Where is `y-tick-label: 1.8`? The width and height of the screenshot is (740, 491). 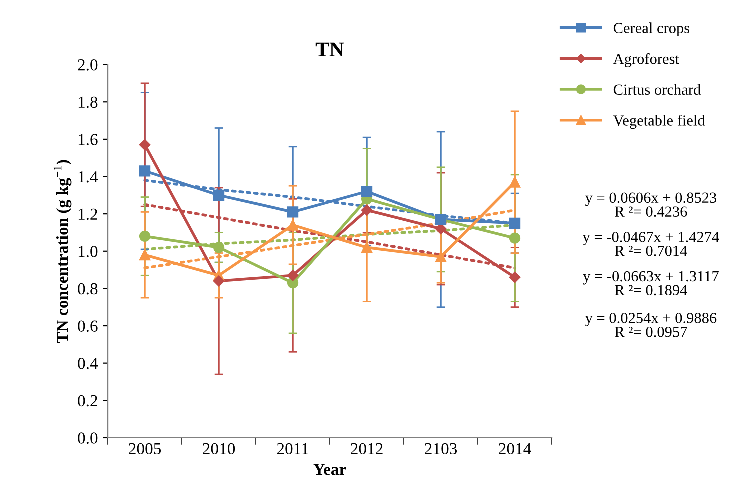 y-tick-label: 1.8 is located at coordinates (88, 102).